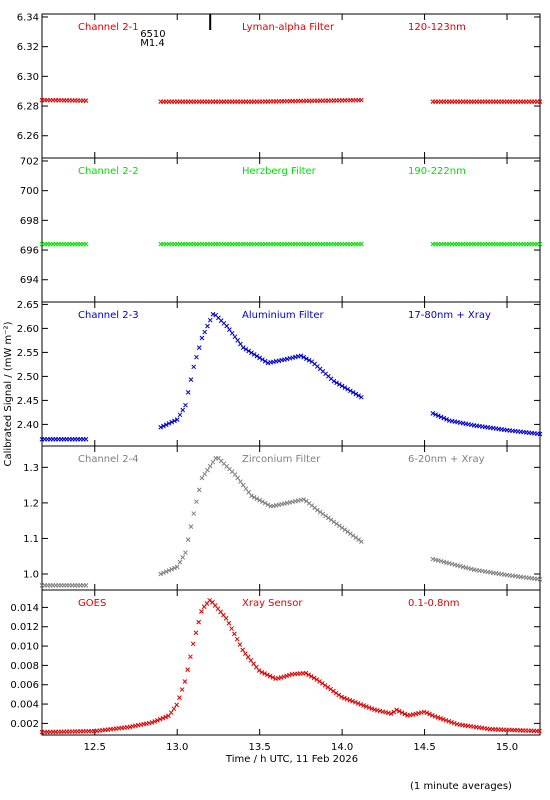 This screenshot has height=800, width=550. I want to click on y-tick-label: 1.3, so click(31, 468).